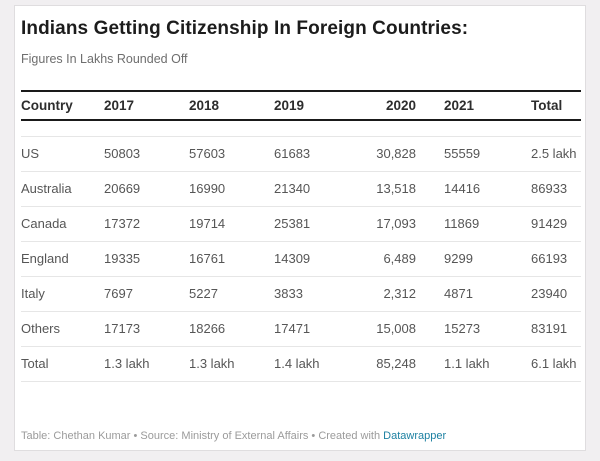 The height and width of the screenshot is (461, 600). I want to click on table-row: England 19335 16761 14309 6,489 9299 66193, so click(301, 258).